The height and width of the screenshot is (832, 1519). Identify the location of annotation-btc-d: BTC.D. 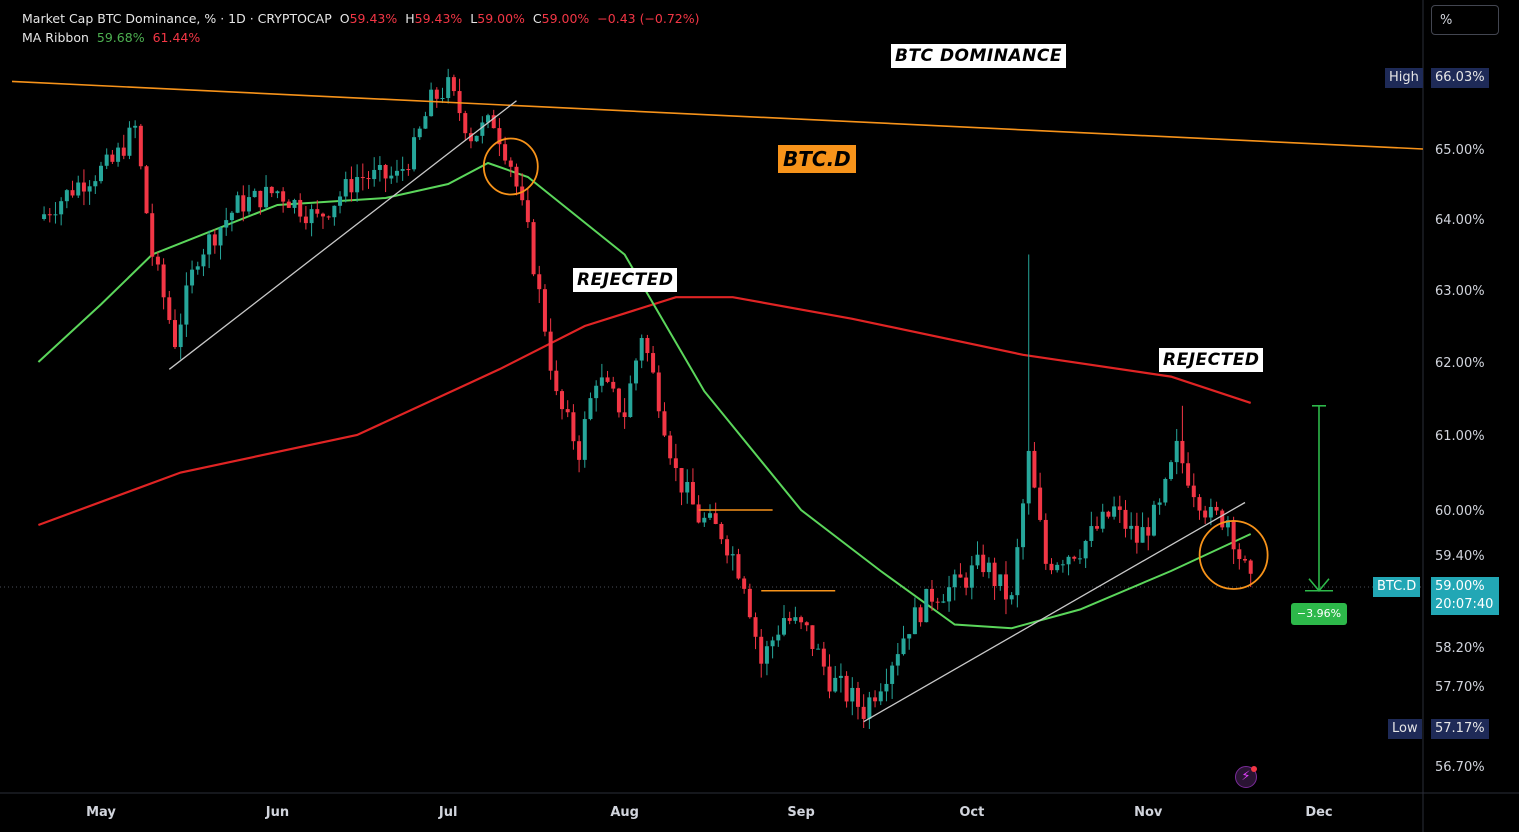
(817, 159).